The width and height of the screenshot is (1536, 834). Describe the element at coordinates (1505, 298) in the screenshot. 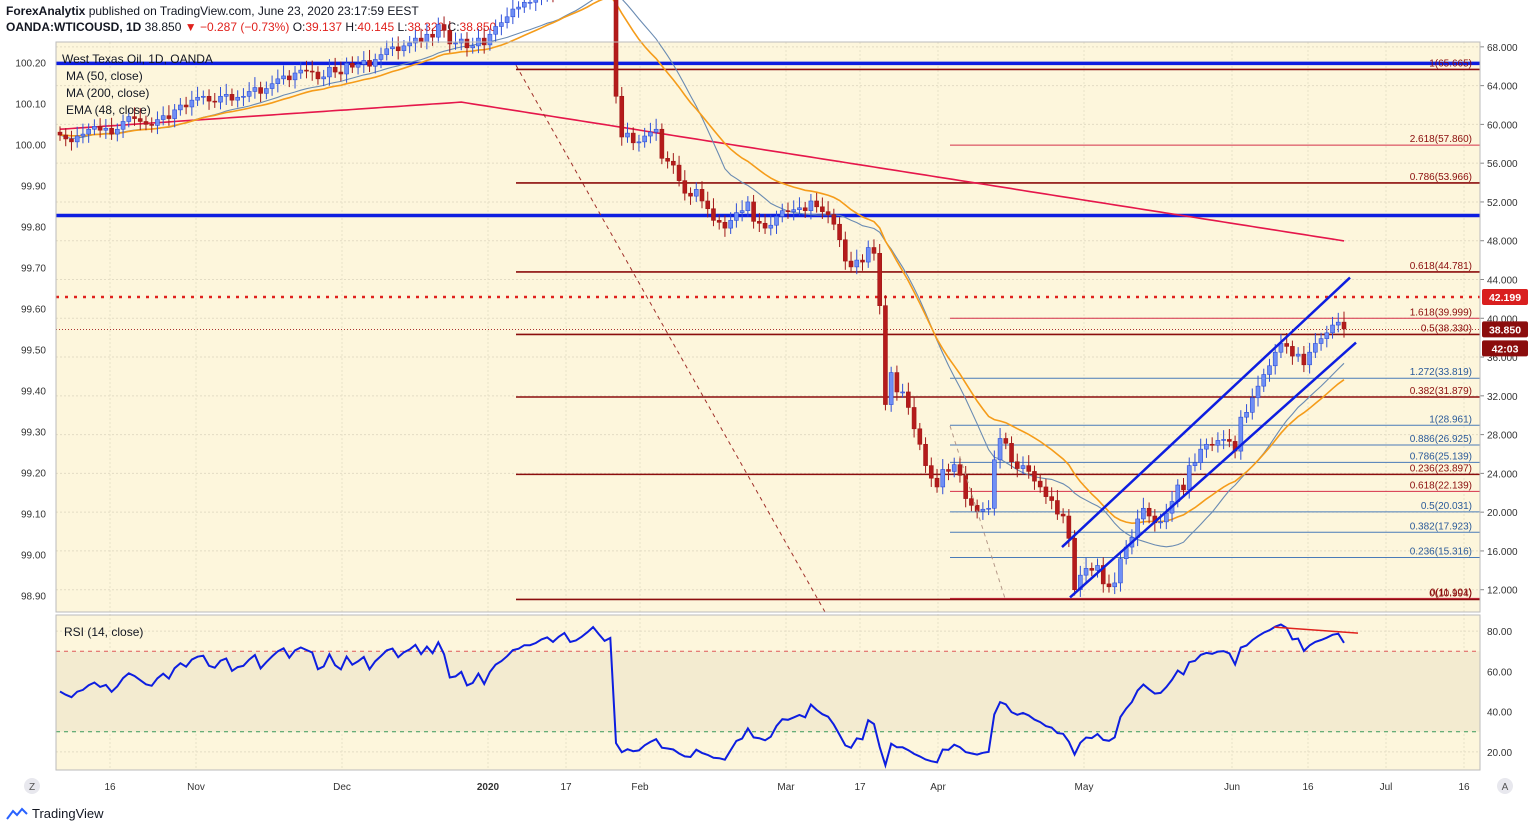

I see `price-badge-label: 42.199` at that location.